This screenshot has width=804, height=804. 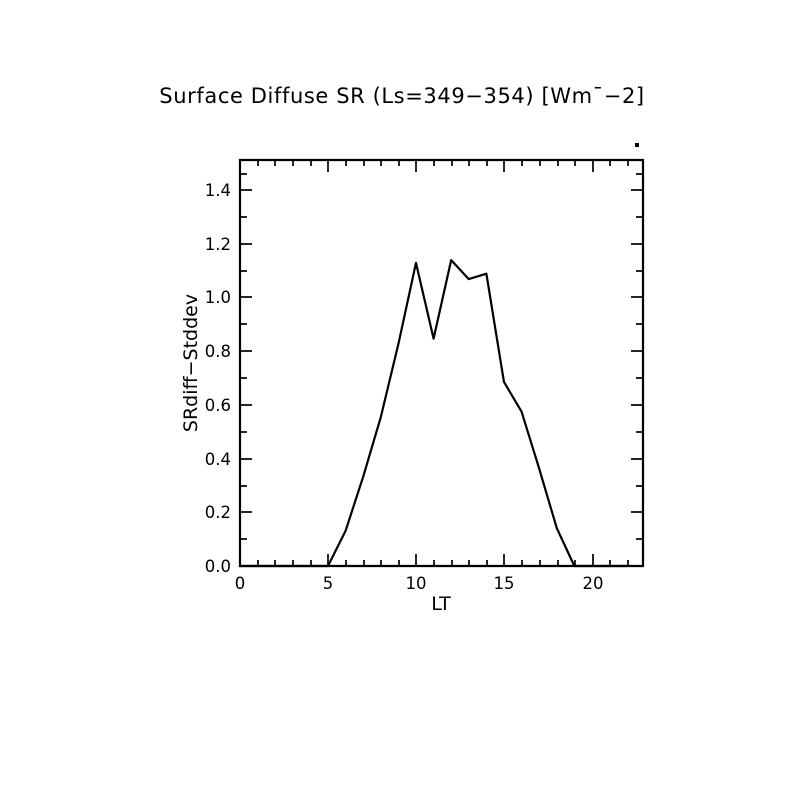 What do you see at coordinates (243, 356) in the screenshot?
I see `y-axis-minor-ticks` at bounding box center [243, 356].